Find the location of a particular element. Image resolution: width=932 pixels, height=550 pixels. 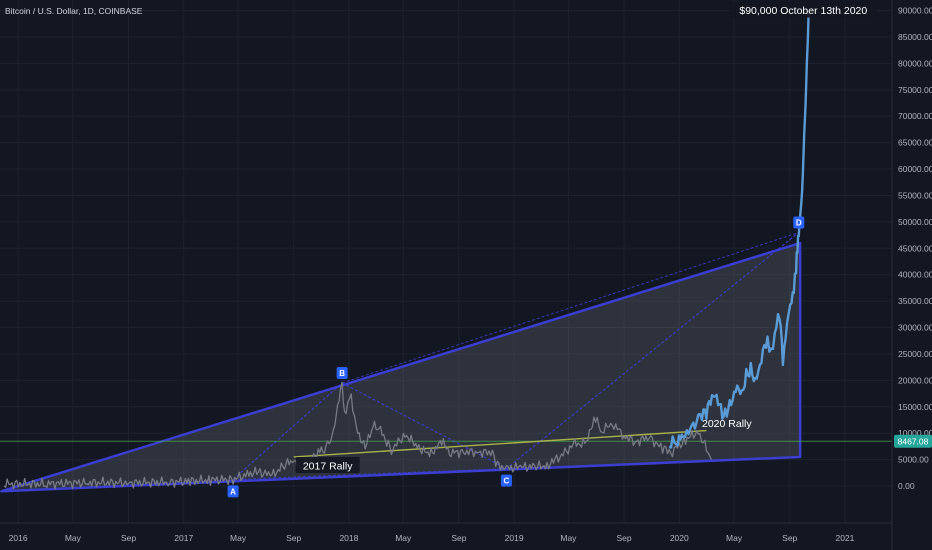

annotation-label: 2020 Rally is located at coordinates (727, 424).